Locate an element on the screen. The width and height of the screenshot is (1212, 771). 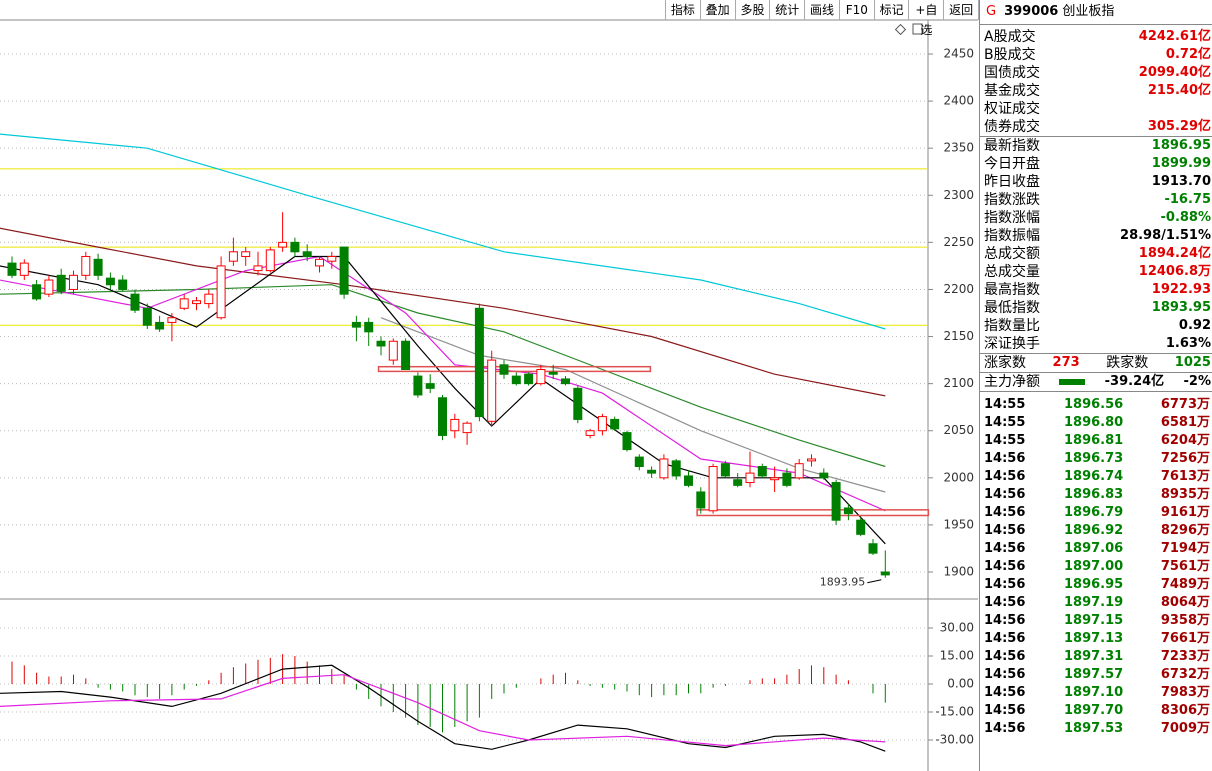
tick-price: 1897.31 is located at coordinates (1094, 656).